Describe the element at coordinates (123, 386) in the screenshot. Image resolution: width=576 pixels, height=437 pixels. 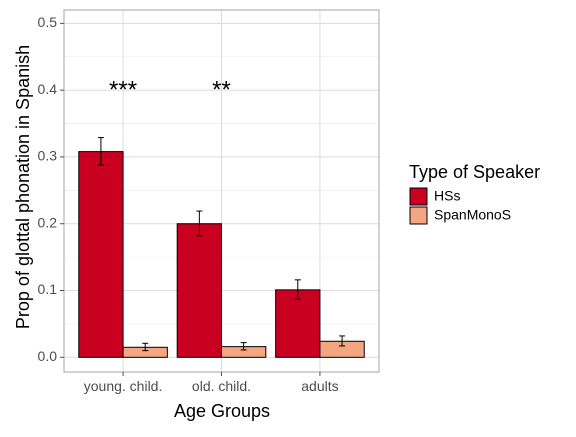
I see `x-tick-label: young. child.` at that location.